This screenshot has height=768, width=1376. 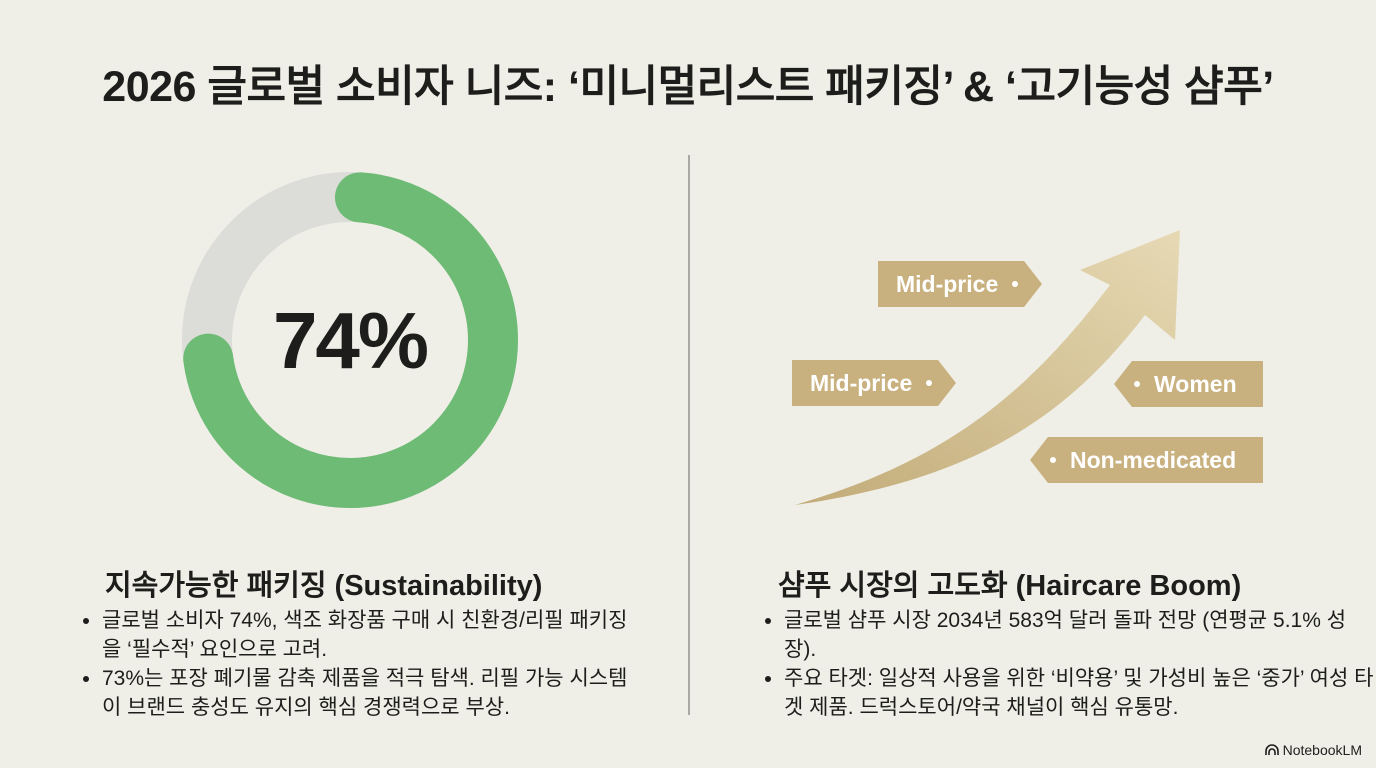 I want to click on tag-label: Non-medicated, so click(x=1153, y=459).